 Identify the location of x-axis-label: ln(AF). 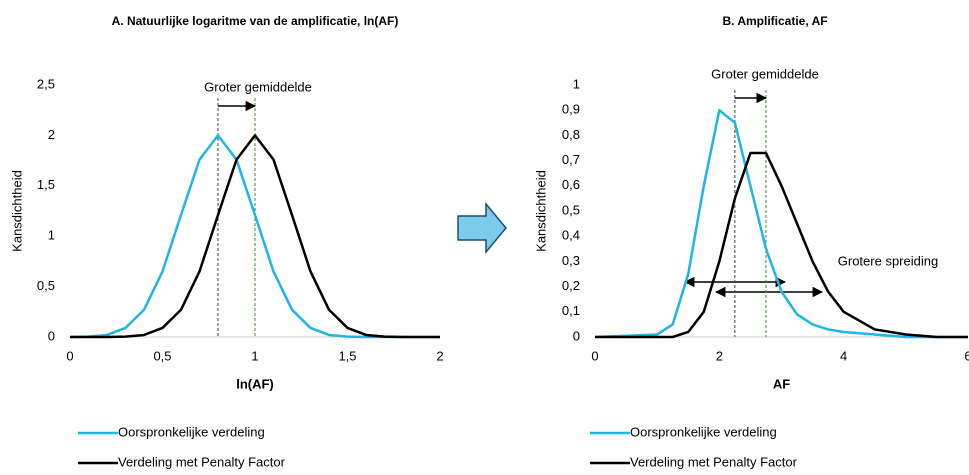
(255, 383).